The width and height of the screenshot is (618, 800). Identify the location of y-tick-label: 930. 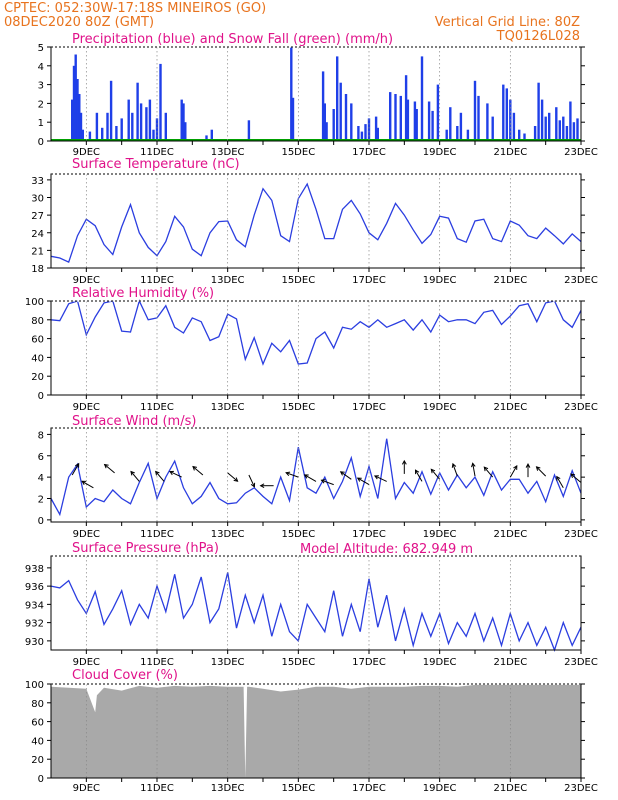
(34, 642).